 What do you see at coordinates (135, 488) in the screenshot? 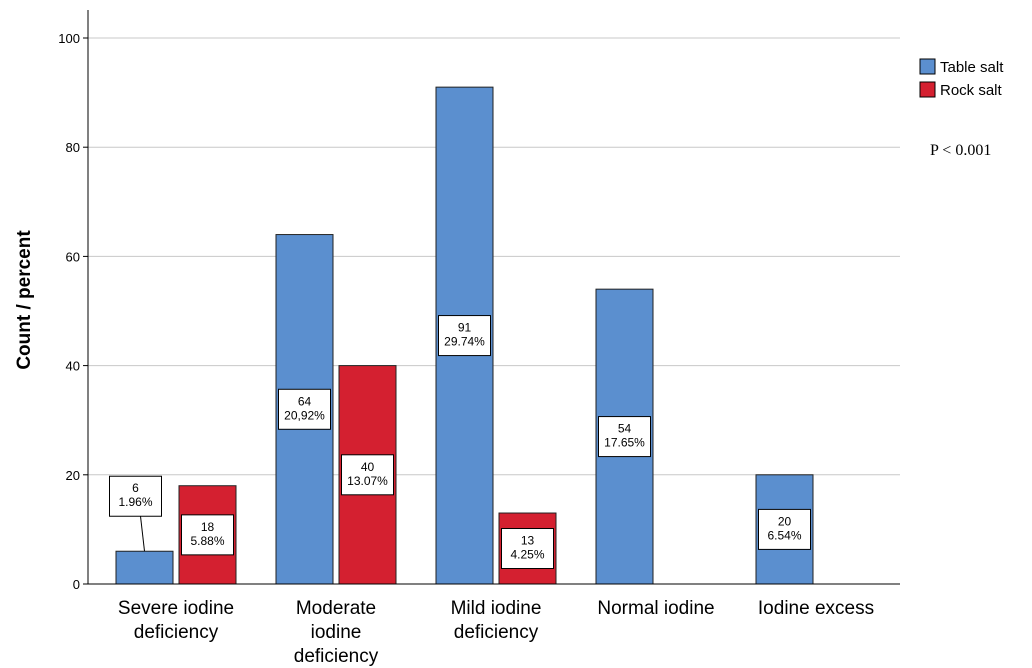
I see `data-label: 6` at bounding box center [135, 488].